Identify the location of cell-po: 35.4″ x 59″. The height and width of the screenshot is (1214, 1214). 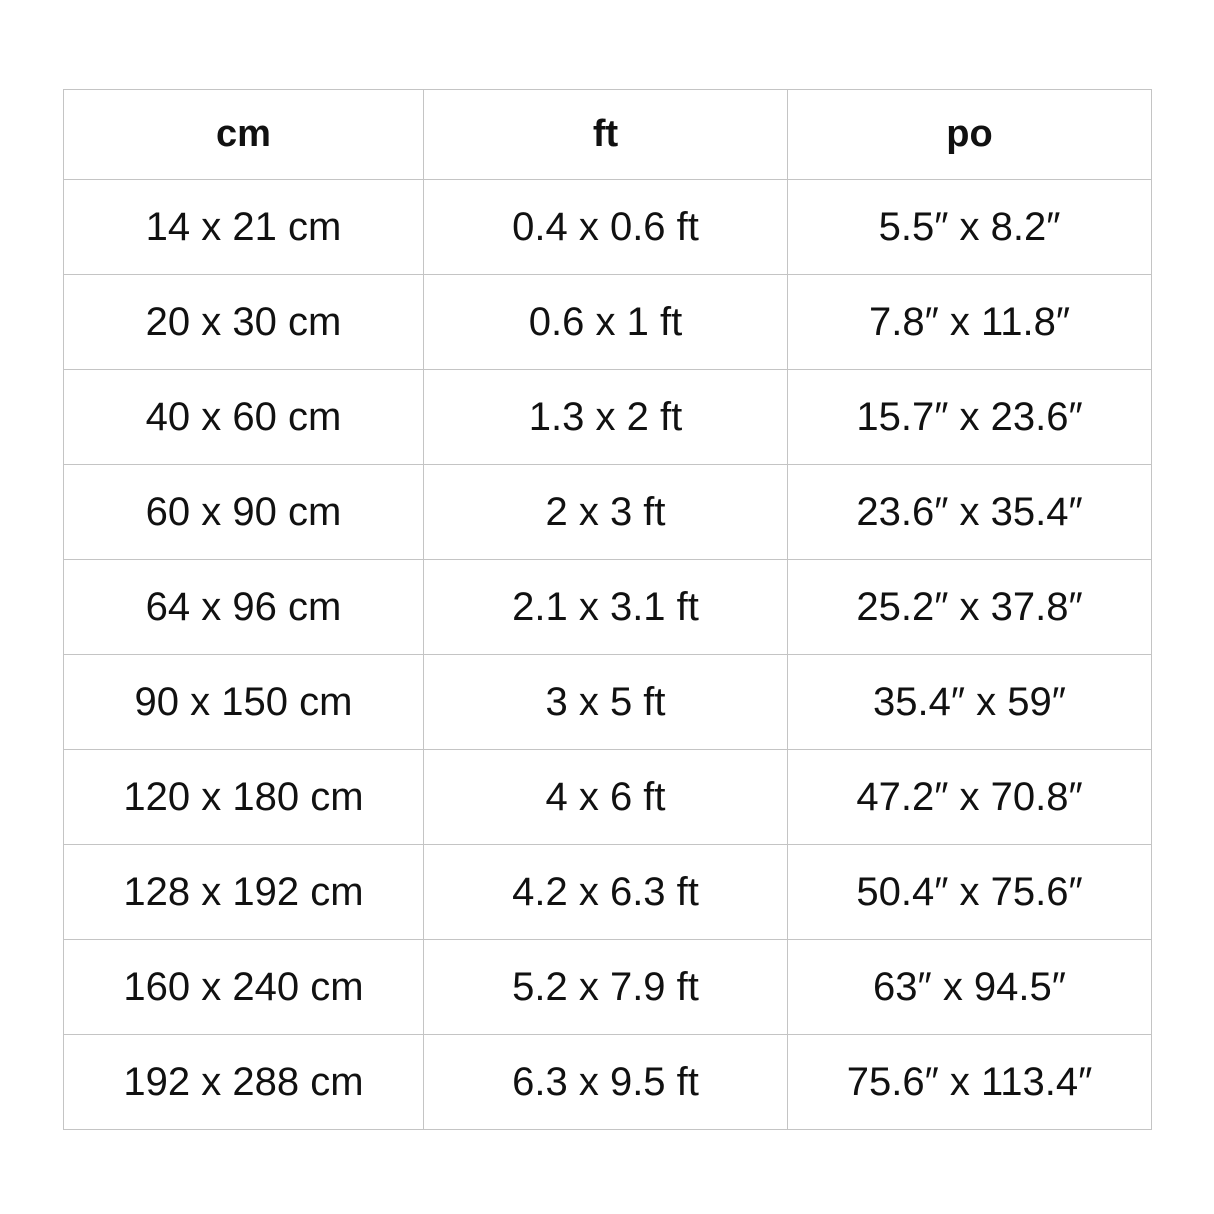
(969, 702).